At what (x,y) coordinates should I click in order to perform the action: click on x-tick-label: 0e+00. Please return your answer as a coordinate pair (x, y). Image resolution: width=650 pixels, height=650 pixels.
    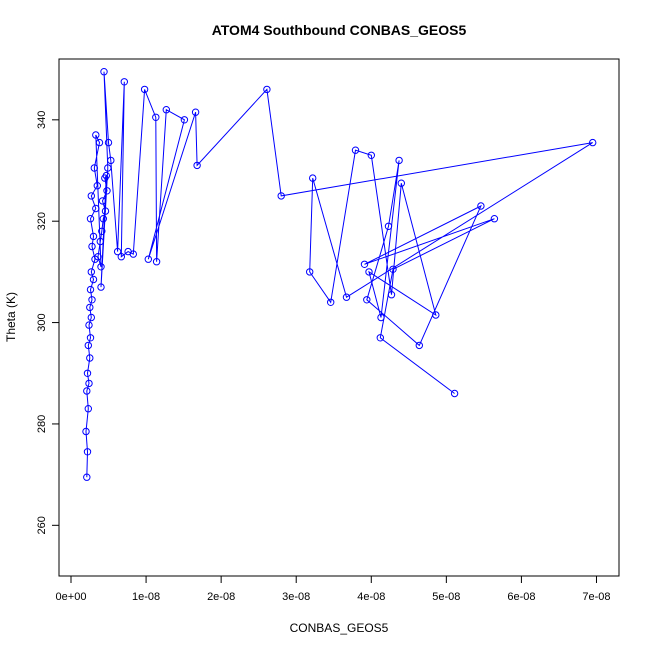
    Looking at the image, I should click on (71, 597).